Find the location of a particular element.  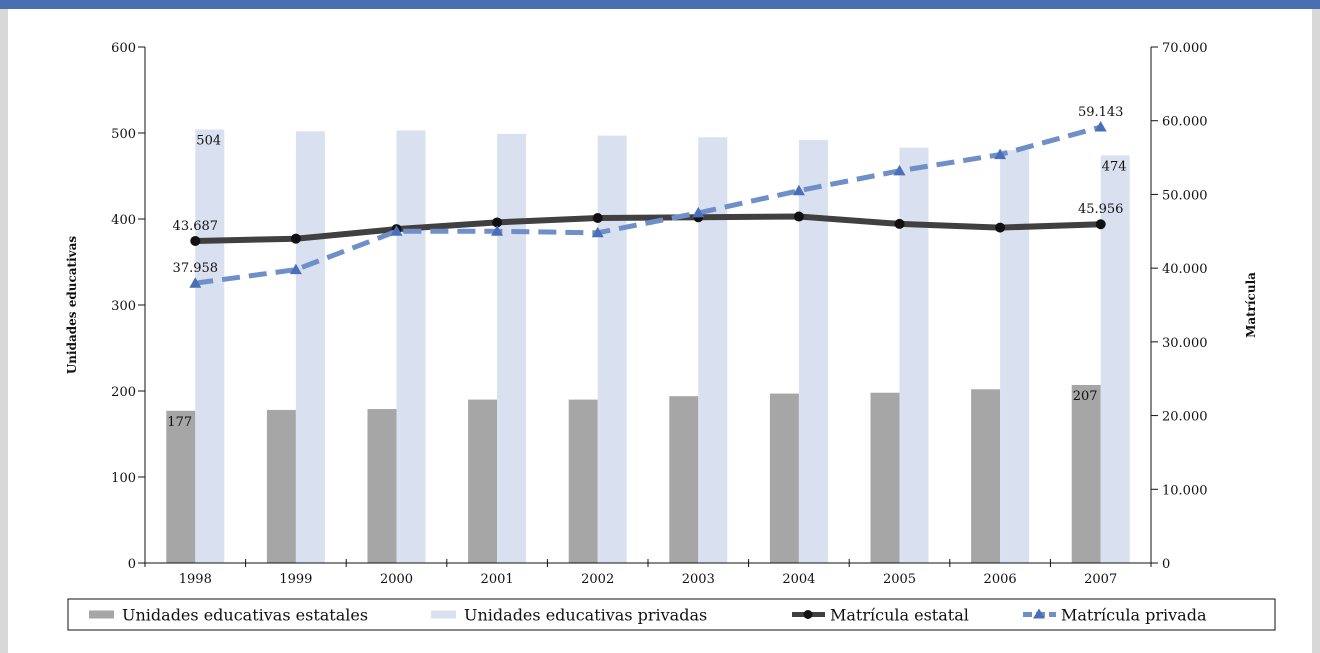

y-axis-title-left: Unidades educativas is located at coordinates (72, 305).